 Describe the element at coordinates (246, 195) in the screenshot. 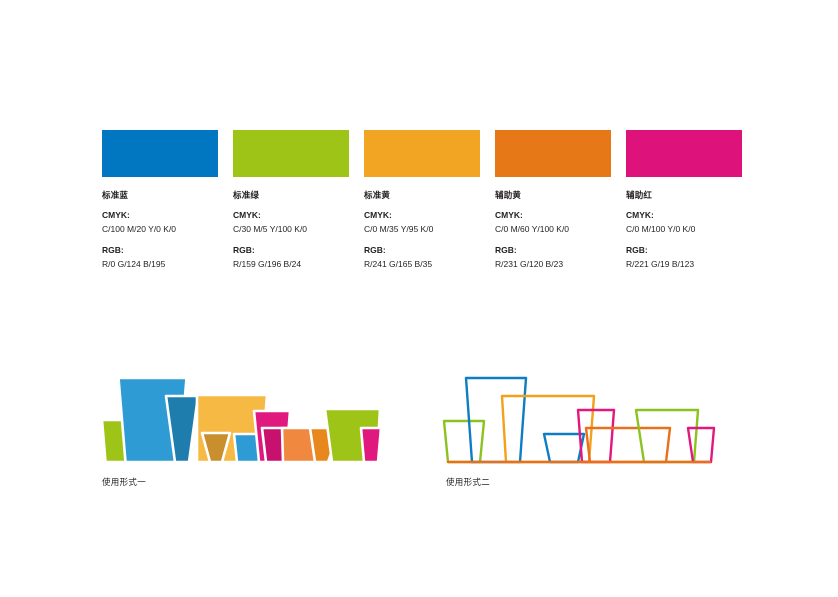

I see `color-name: 标准绿` at that location.